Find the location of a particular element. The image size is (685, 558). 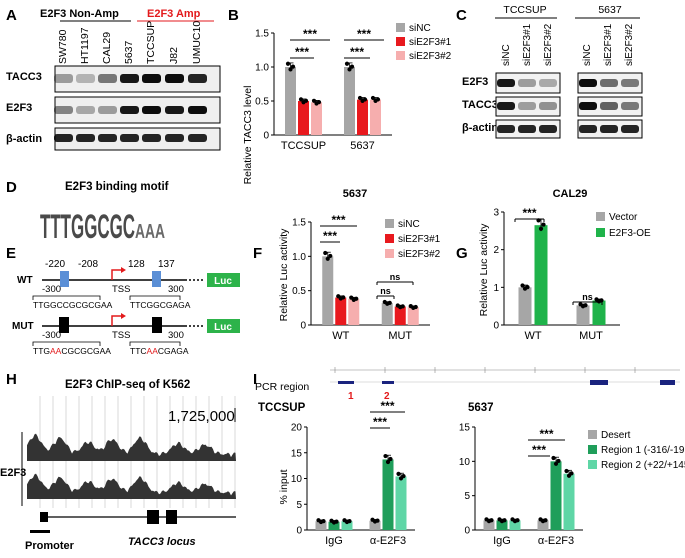

row-label-c-e2f3: E2F3 is located at coordinates (475, 82).